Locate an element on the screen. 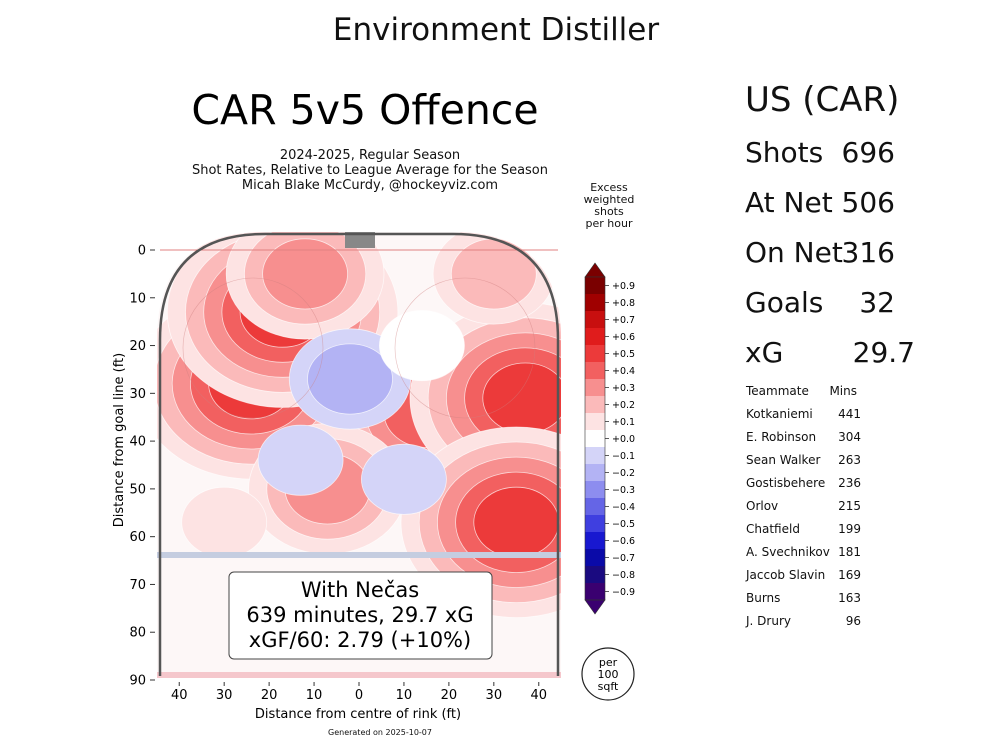  stat-value: 32 is located at coordinates (877, 302).